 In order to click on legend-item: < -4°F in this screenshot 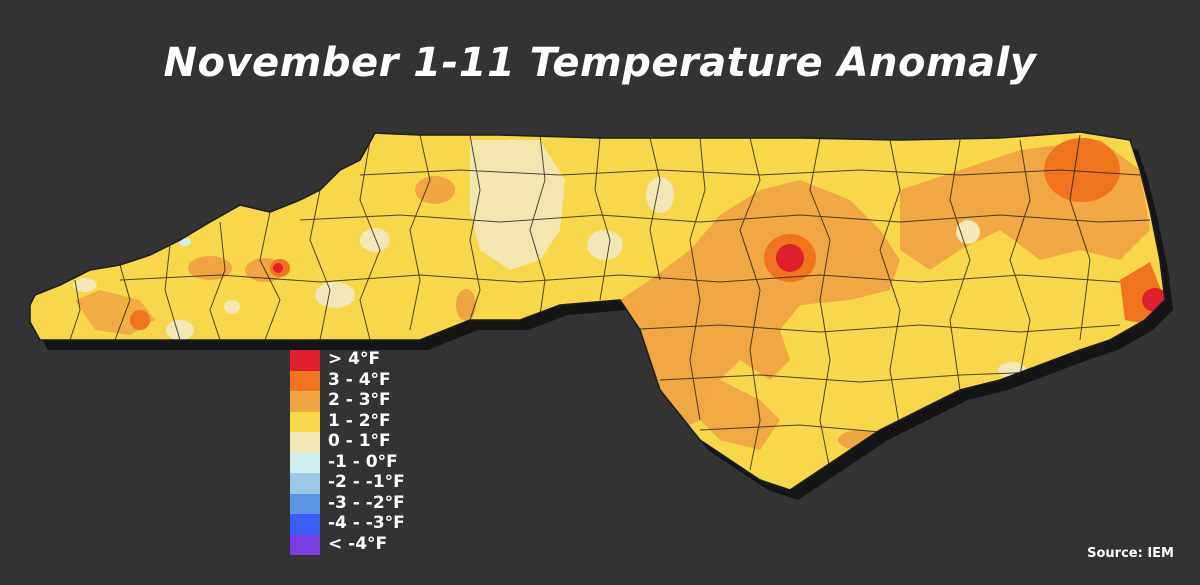, I will do `click(360, 544)`.